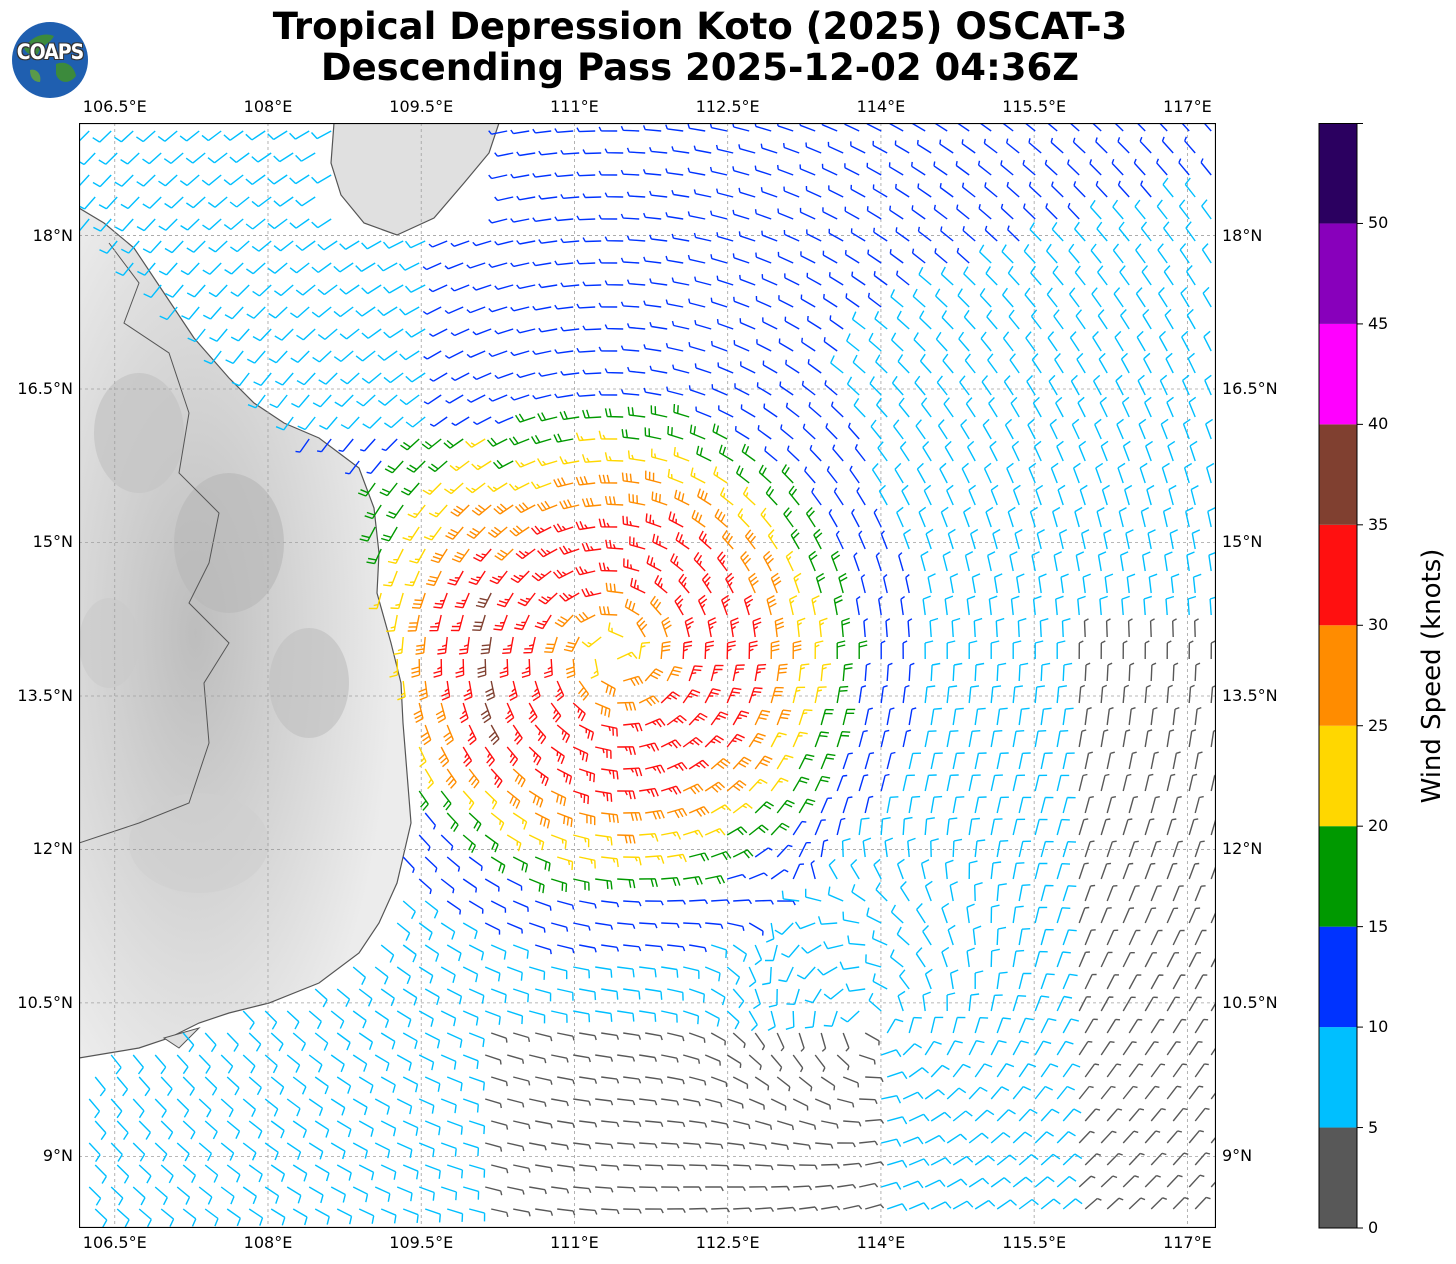 This screenshot has height=1264, width=1456. Describe the element at coordinates (114, 106) in the screenshot. I see `lon-tick-top: 106.5°E` at that location.